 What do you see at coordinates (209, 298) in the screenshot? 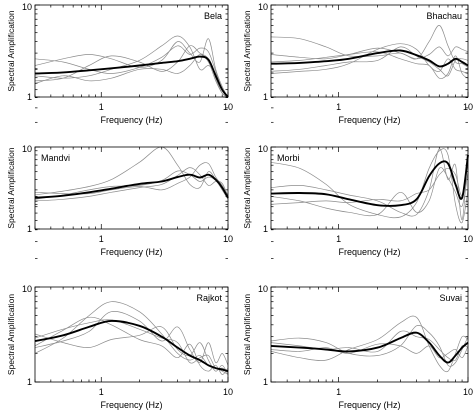
I see `station-label: Rajkot` at bounding box center [209, 298].